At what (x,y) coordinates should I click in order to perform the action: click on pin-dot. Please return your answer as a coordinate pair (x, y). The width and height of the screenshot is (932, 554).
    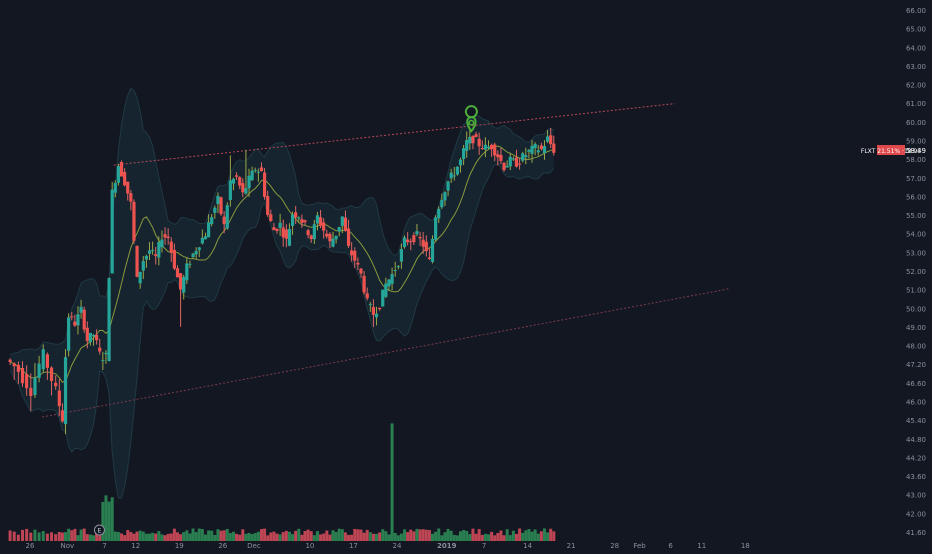
    Looking at the image, I should click on (471, 122).